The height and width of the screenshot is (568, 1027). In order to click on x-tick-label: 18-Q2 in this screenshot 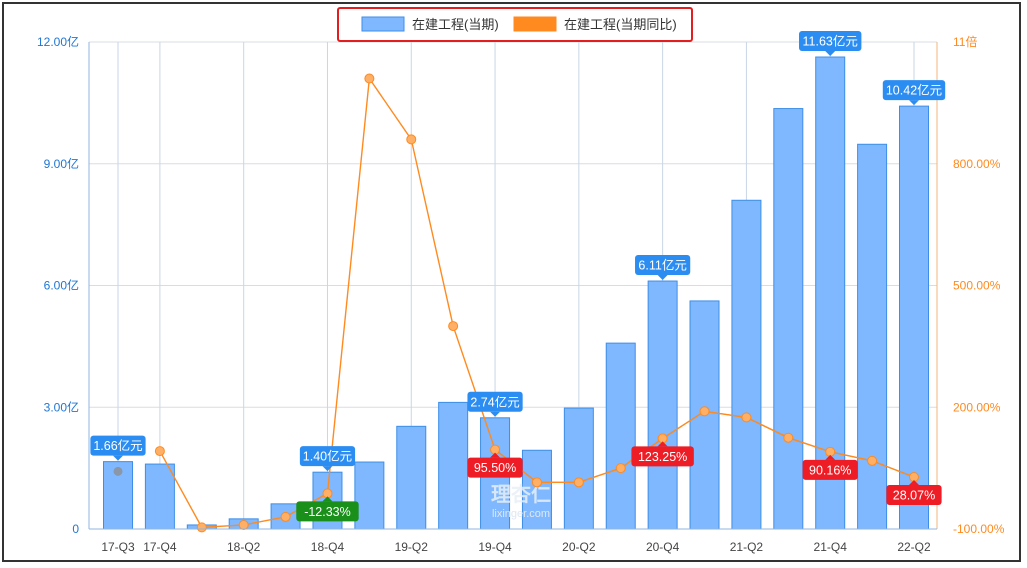, I will do `click(244, 547)`.